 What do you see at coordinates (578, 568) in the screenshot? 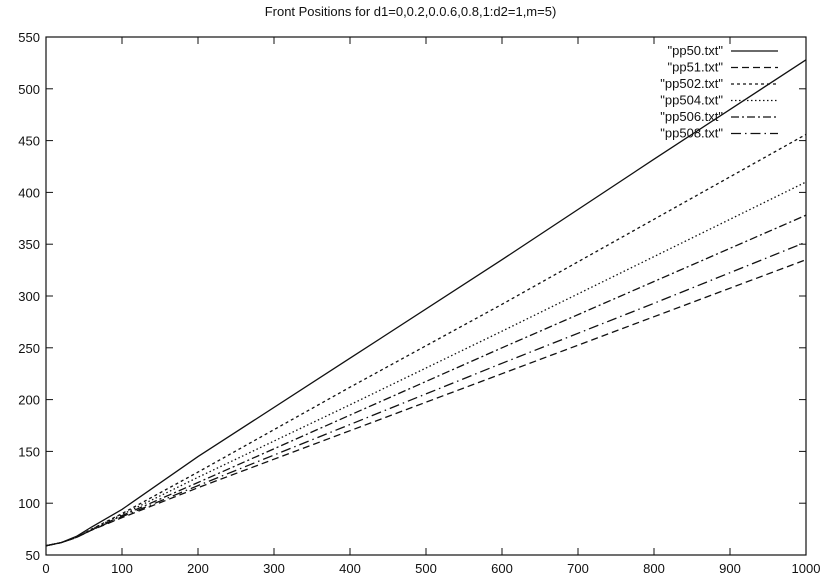
I see `x-tick-label: 700` at bounding box center [578, 568].